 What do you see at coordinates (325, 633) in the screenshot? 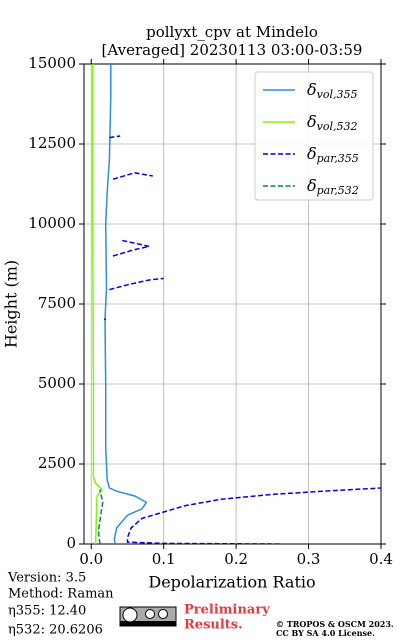
I see `license: CC BY SA 4.0 License.` at bounding box center [325, 633].